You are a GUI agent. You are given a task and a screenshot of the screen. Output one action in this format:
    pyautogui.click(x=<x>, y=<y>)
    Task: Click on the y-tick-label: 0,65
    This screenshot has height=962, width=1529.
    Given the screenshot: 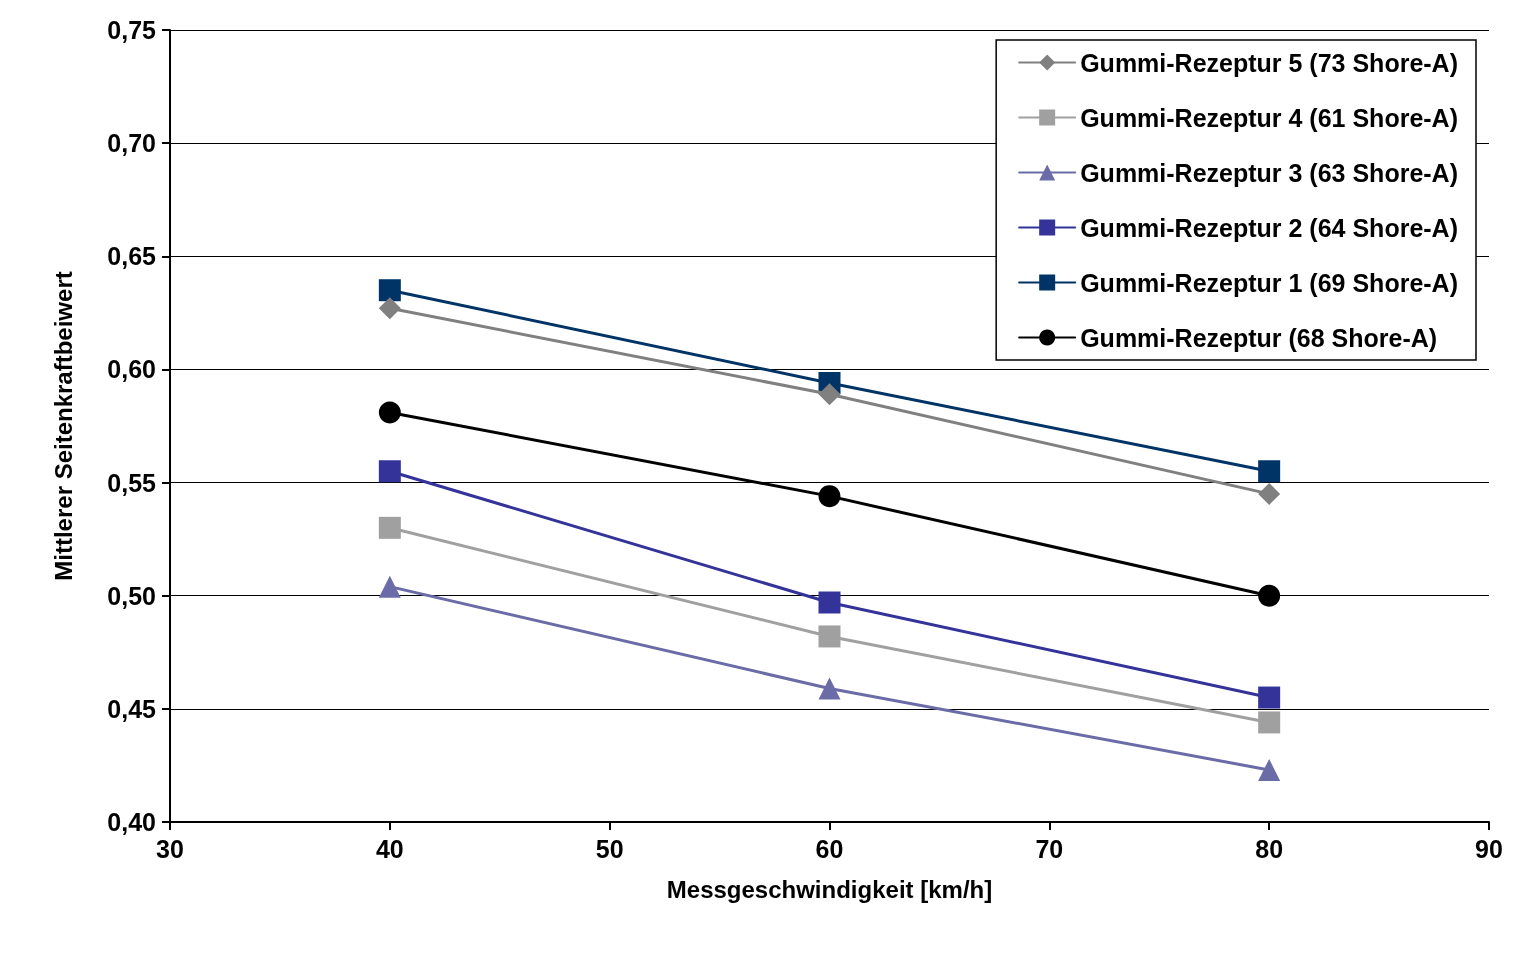 What is the action you would take?
    pyautogui.click(x=132, y=256)
    